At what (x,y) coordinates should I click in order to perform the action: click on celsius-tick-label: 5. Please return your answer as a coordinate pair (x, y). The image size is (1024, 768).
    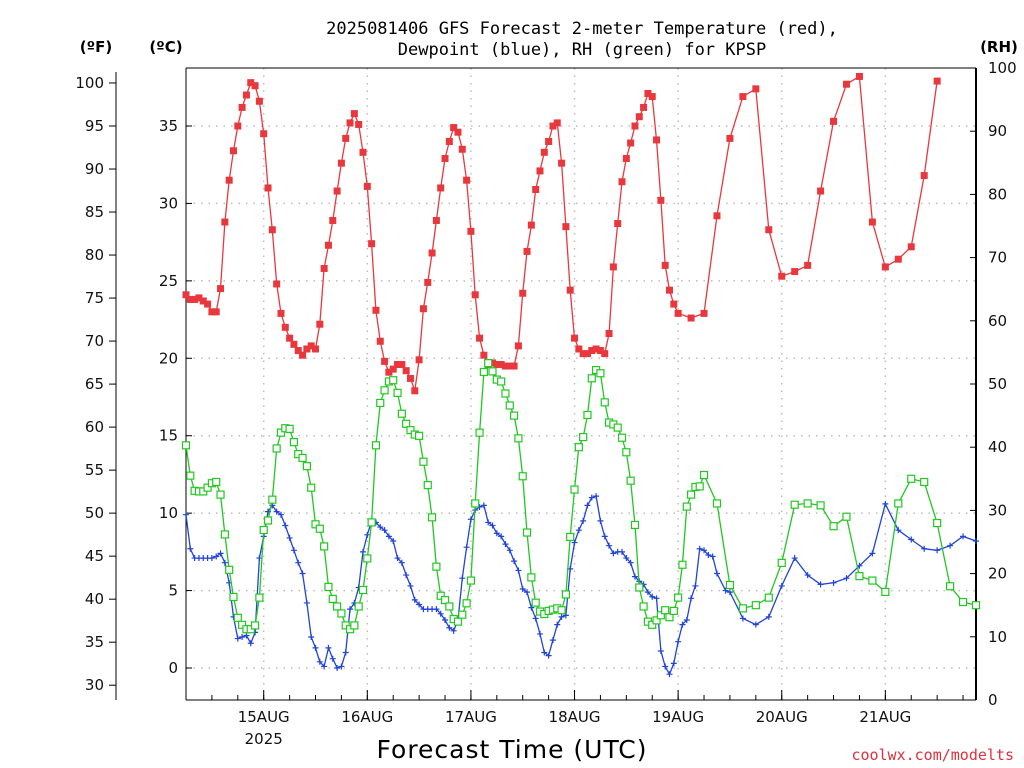
    Looking at the image, I should click on (173, 591).